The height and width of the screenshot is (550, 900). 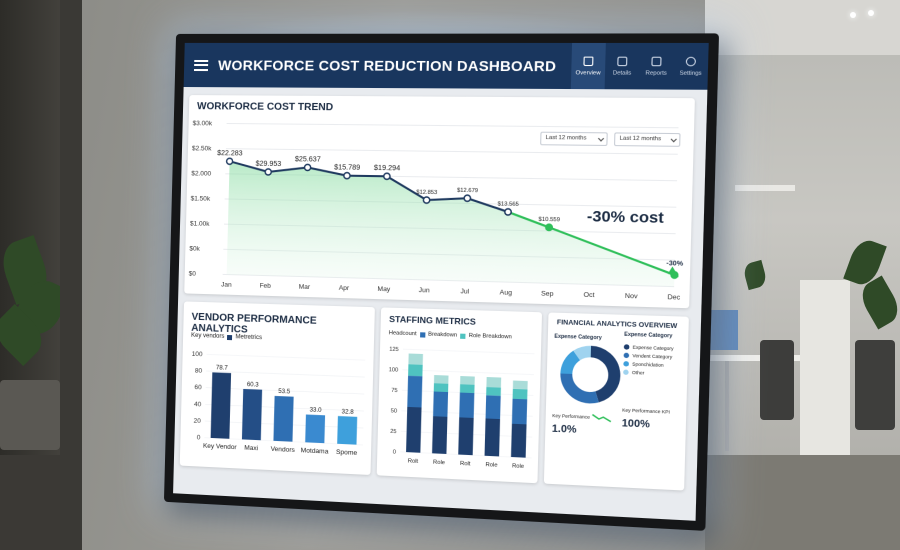 I want to click on kpi-value: 100%, so click(x=636, y=424).